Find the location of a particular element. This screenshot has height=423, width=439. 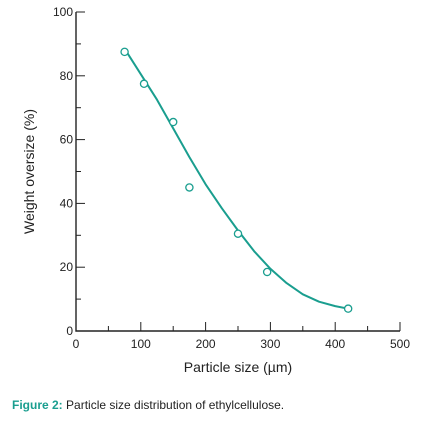

y-axis-tick-labels: 0 20 40 60 80 100 is located at coordinates (63, 171).